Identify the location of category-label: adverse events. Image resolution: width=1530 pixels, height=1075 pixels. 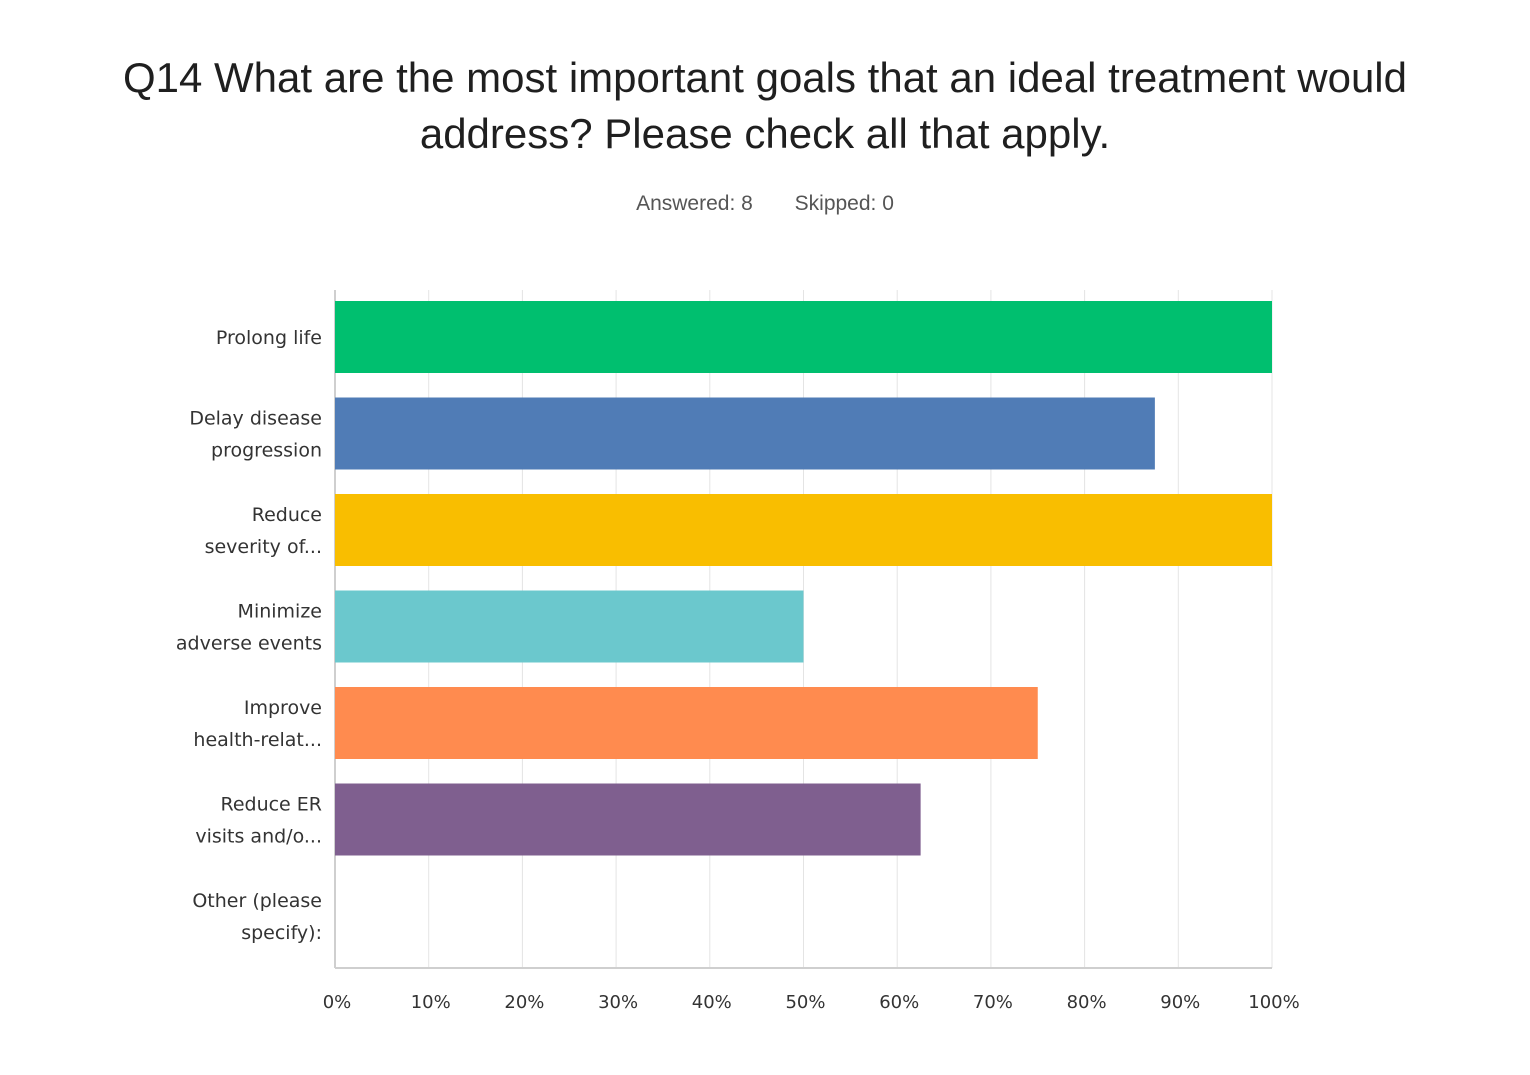
(249, 644).